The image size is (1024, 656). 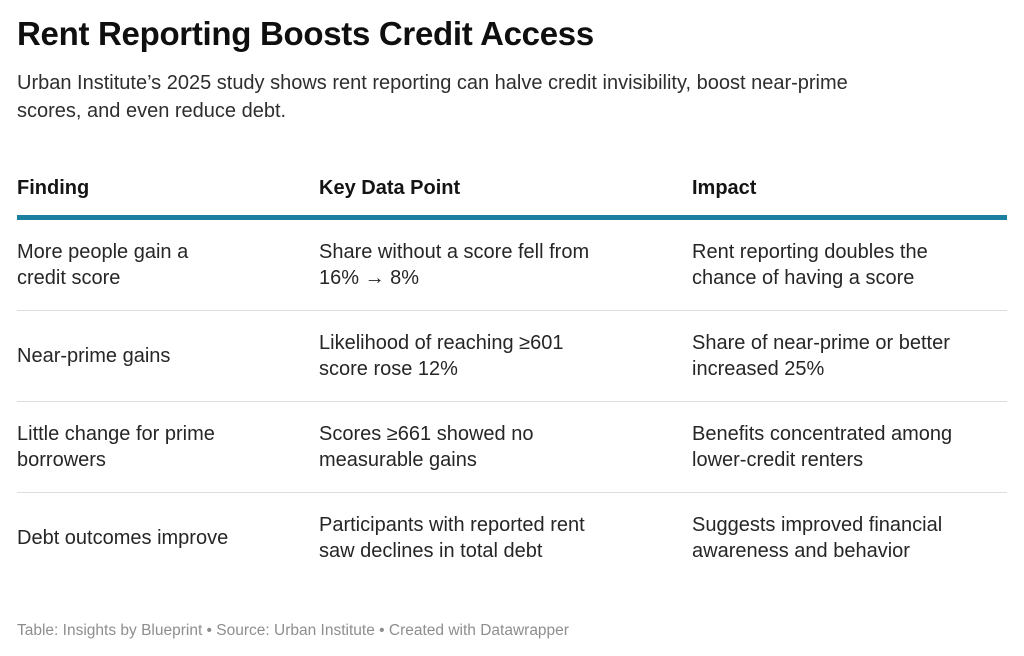 I want to click on table-header-row: Finding Key Data Point Impact, so click(x=512, y=188).